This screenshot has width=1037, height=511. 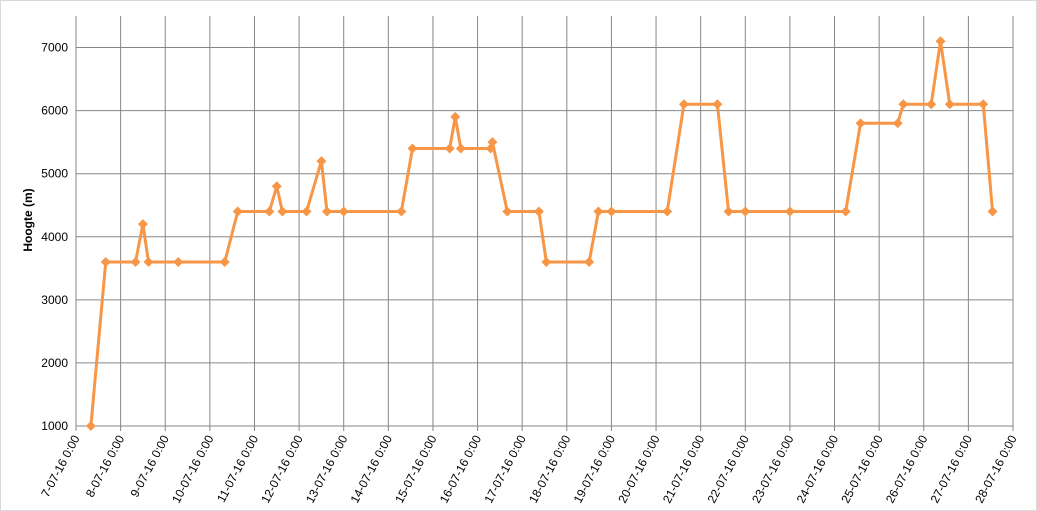 I want to click on y-tick-label: 3000, so click(x=54, y=300).